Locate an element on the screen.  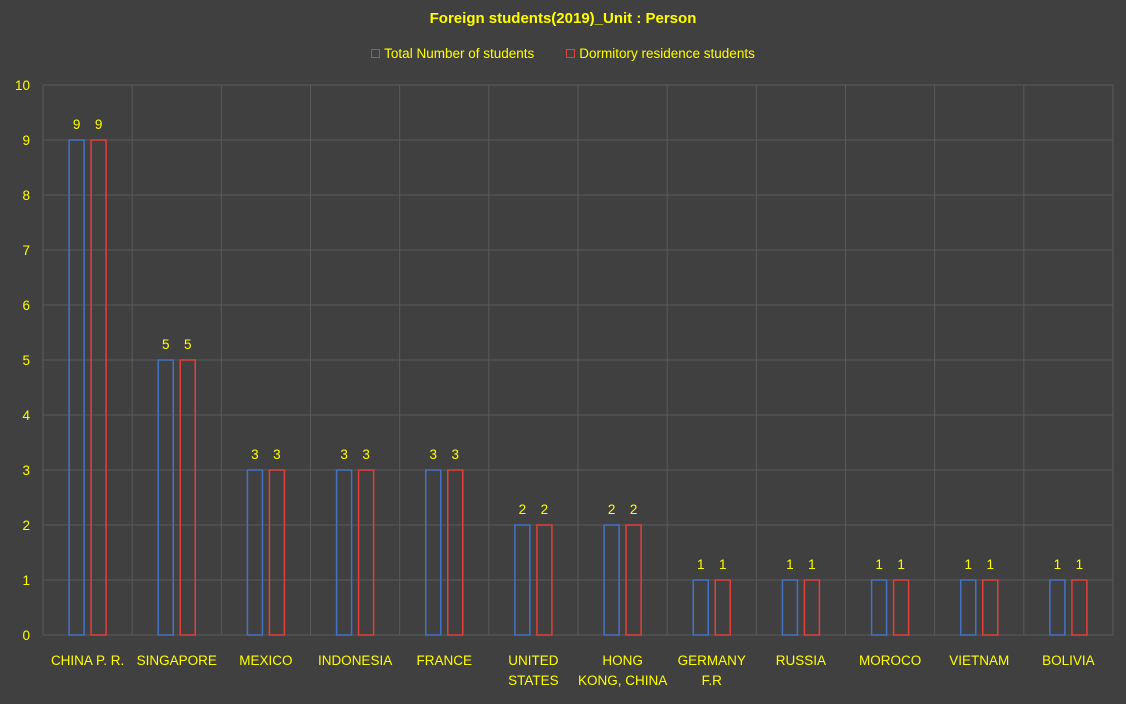
chart-title: Foreign students(2019)_Unit : Person is located at coordinates (563, 18).